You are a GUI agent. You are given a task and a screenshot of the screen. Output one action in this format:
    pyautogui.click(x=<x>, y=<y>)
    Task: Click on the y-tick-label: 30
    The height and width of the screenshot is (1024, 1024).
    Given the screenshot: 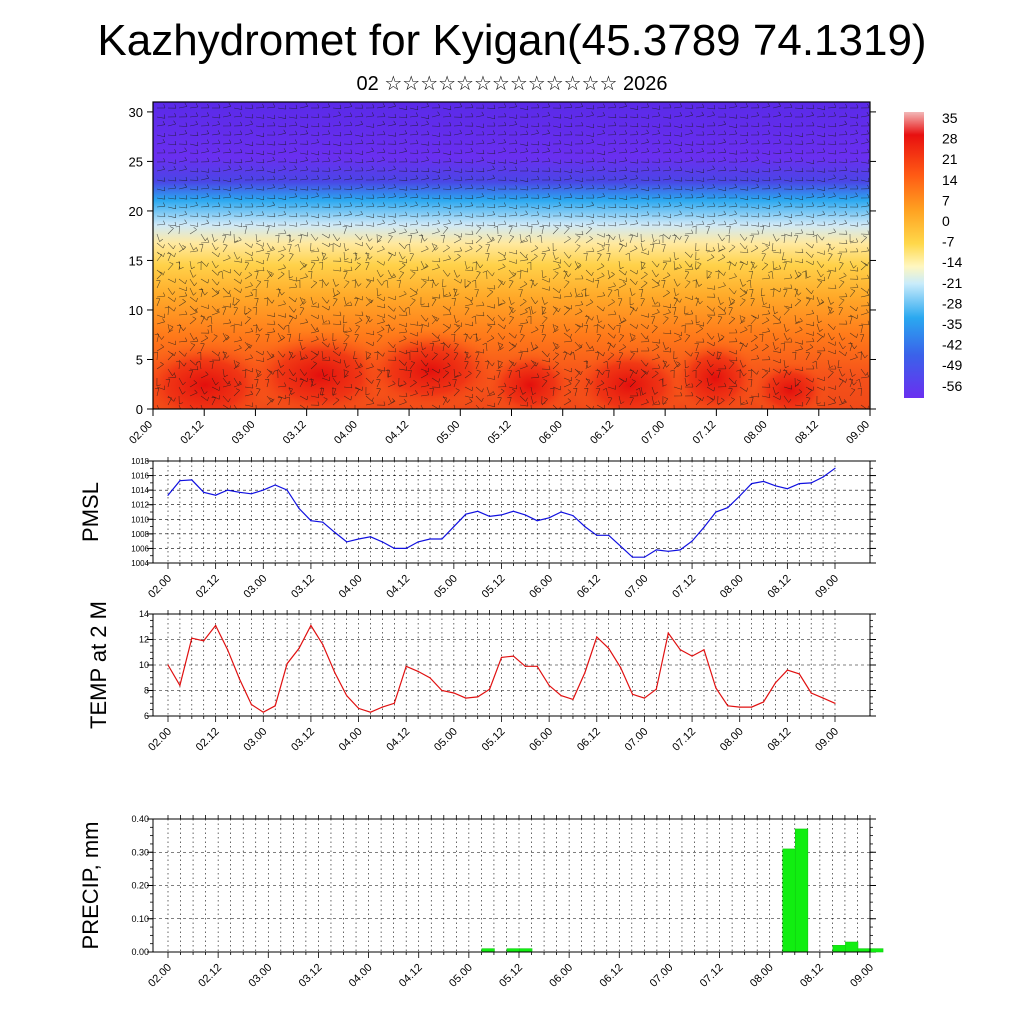 What is the action you would take?
    pyautogui.click(x=136, y=112)
    